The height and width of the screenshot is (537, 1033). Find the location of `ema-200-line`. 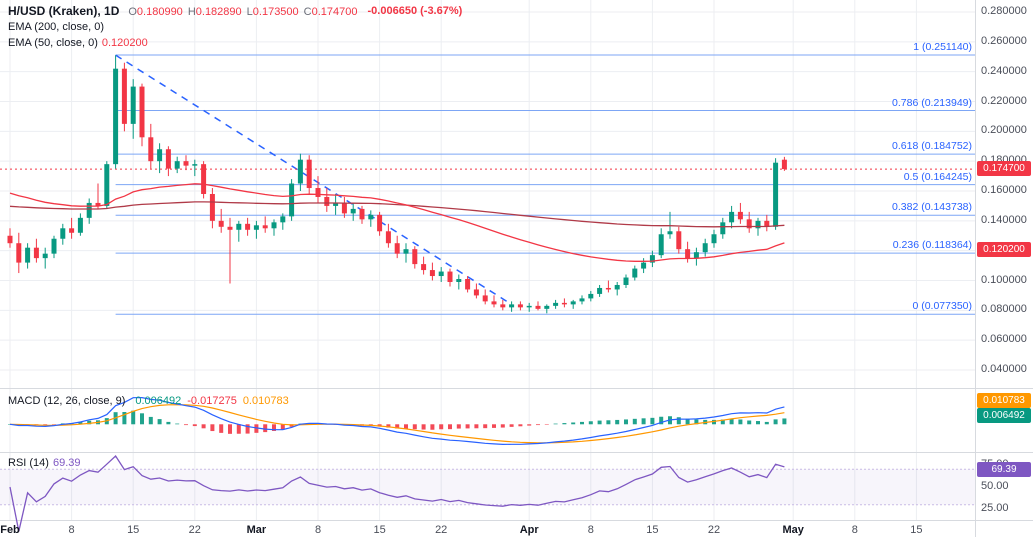

ema-200-line is located at coordinates (397, 214).